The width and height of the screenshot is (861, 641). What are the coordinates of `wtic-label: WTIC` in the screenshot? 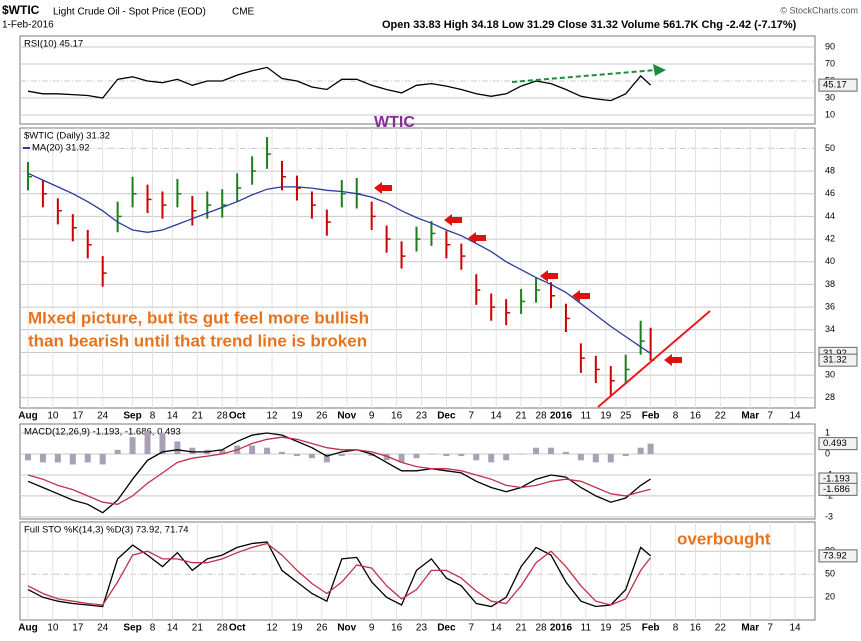 It's located at (394, 122).